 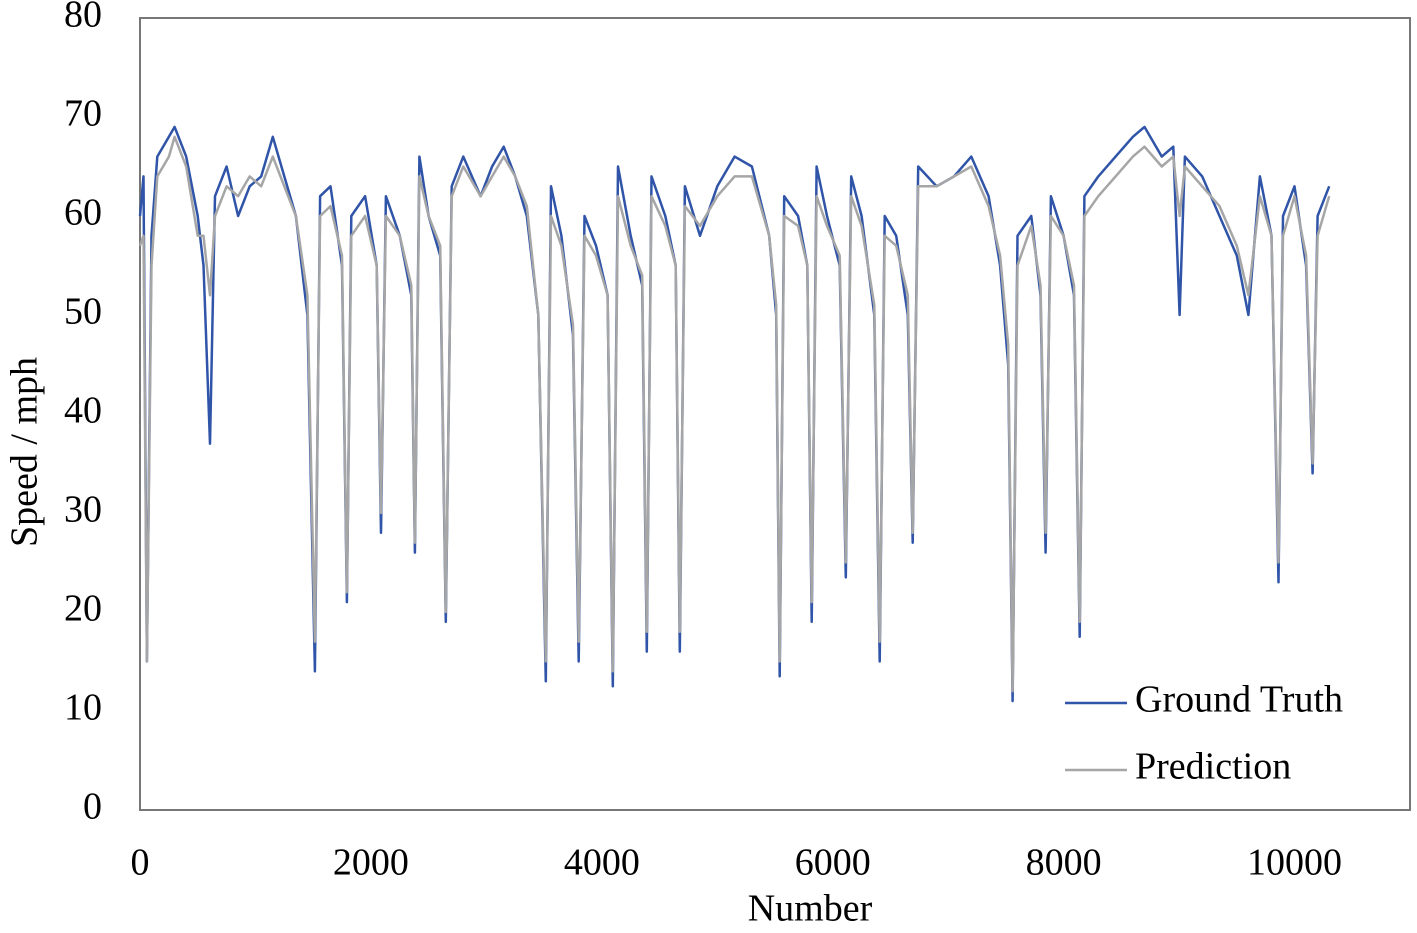 I want to click on y-tick-label: 50, so click(x=83, y=312).